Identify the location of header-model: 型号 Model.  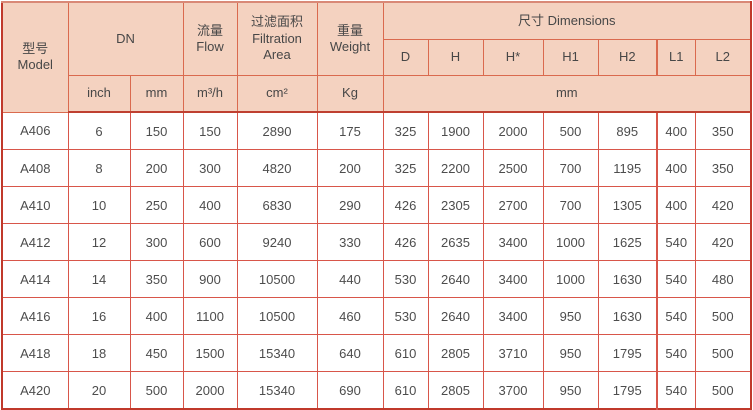
(35, 57).